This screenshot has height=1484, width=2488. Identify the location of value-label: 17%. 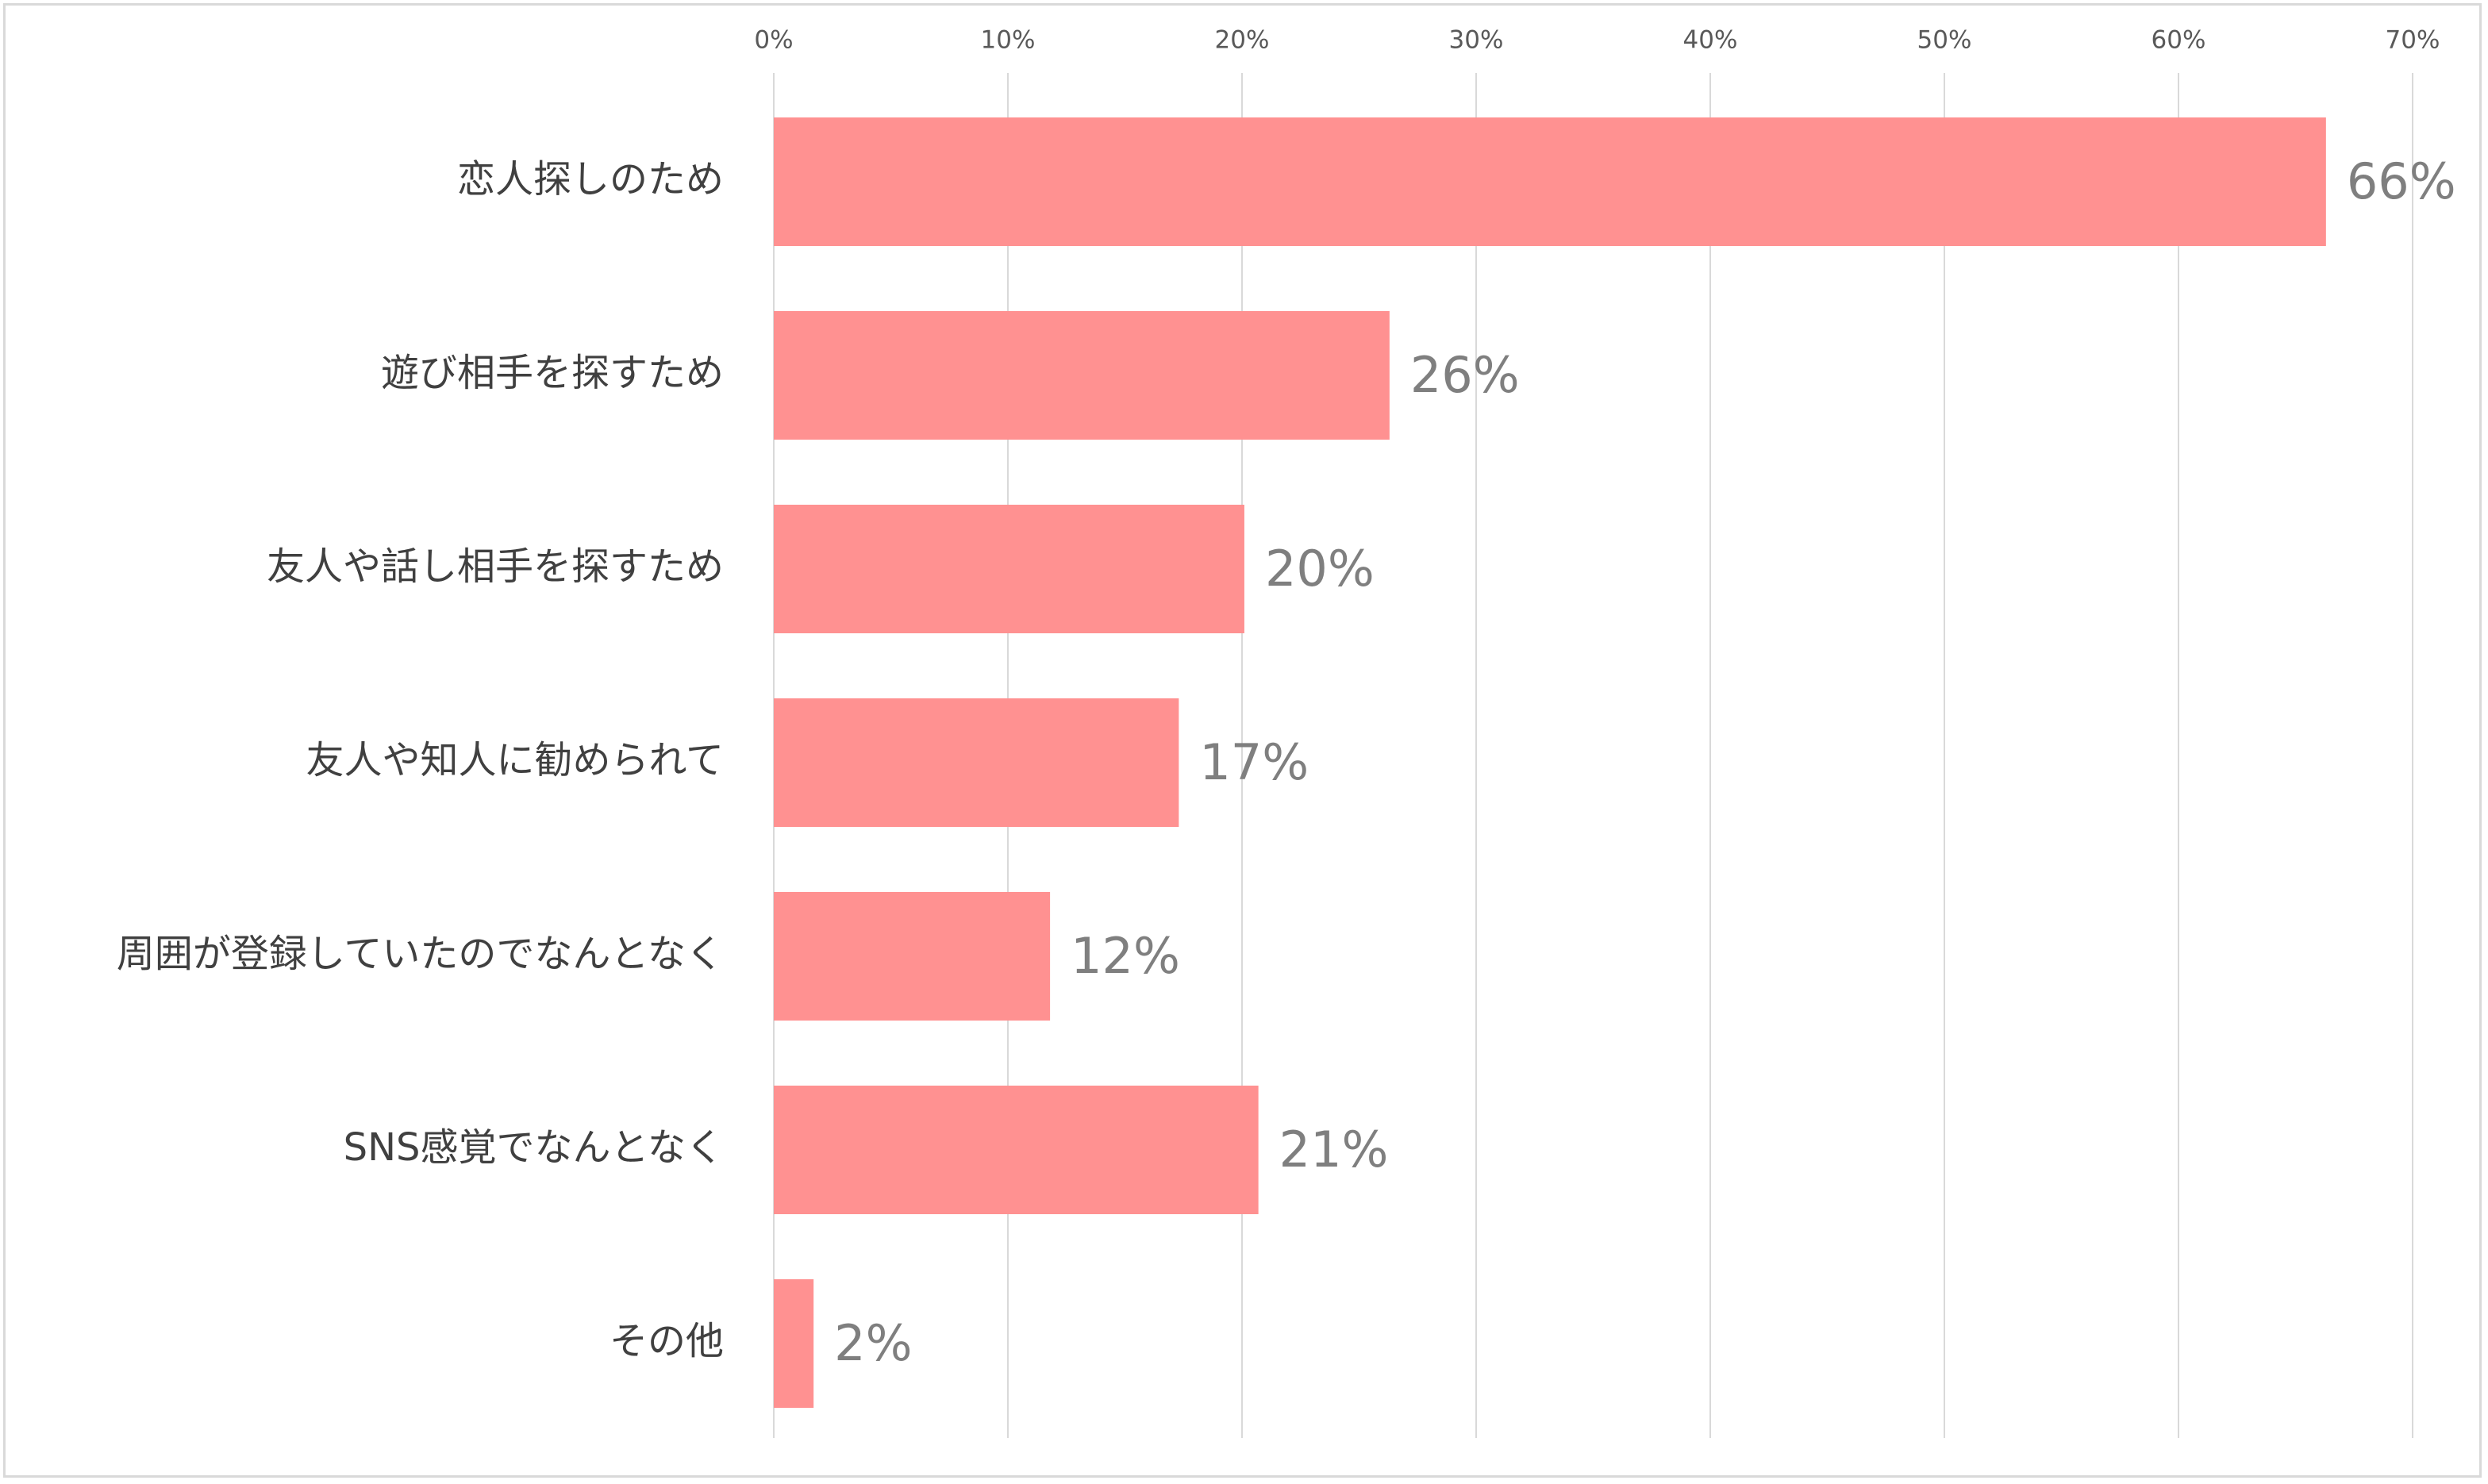
(1254, 762).